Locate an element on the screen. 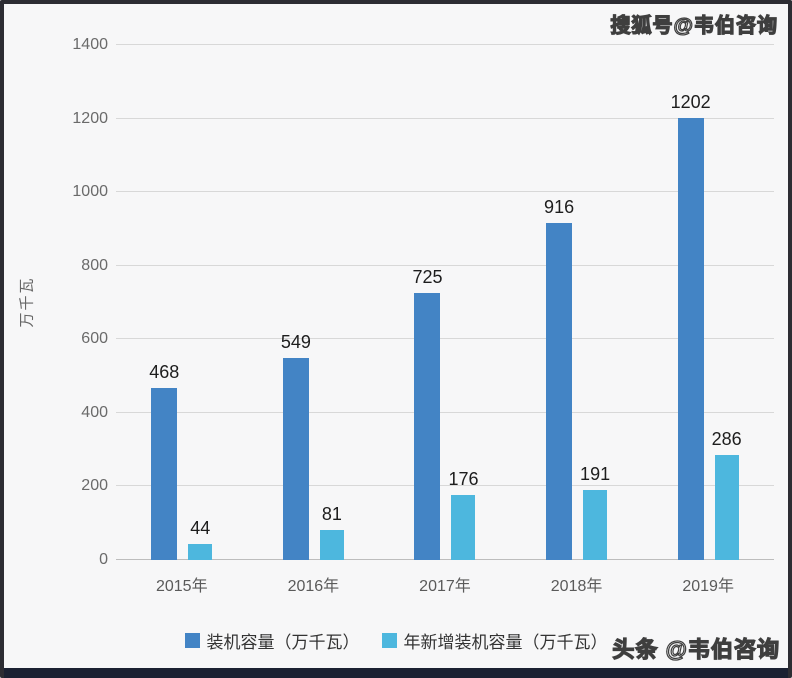 The width and height of the screenshot is (792, 678). legend-label: 年新增装机容量（万千瓦） is located at coordinates (505, 642).